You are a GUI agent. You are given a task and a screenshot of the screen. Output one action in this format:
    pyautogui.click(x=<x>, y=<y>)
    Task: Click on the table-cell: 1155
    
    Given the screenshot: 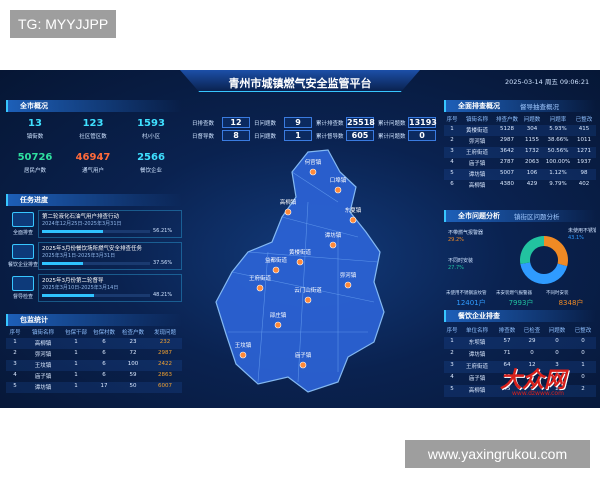 What is the action you would take?
    pyautogui.click(x=532, y=140)
    